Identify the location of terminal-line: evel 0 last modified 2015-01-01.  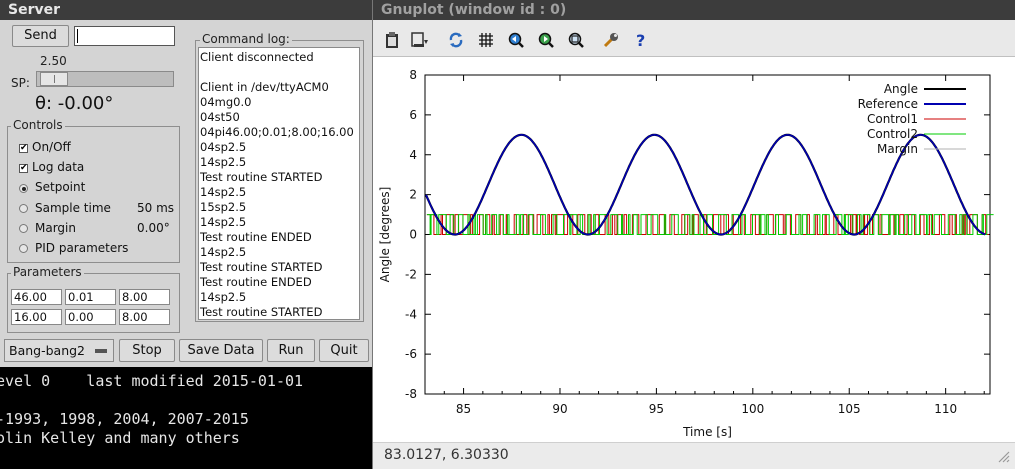
(152, 381).